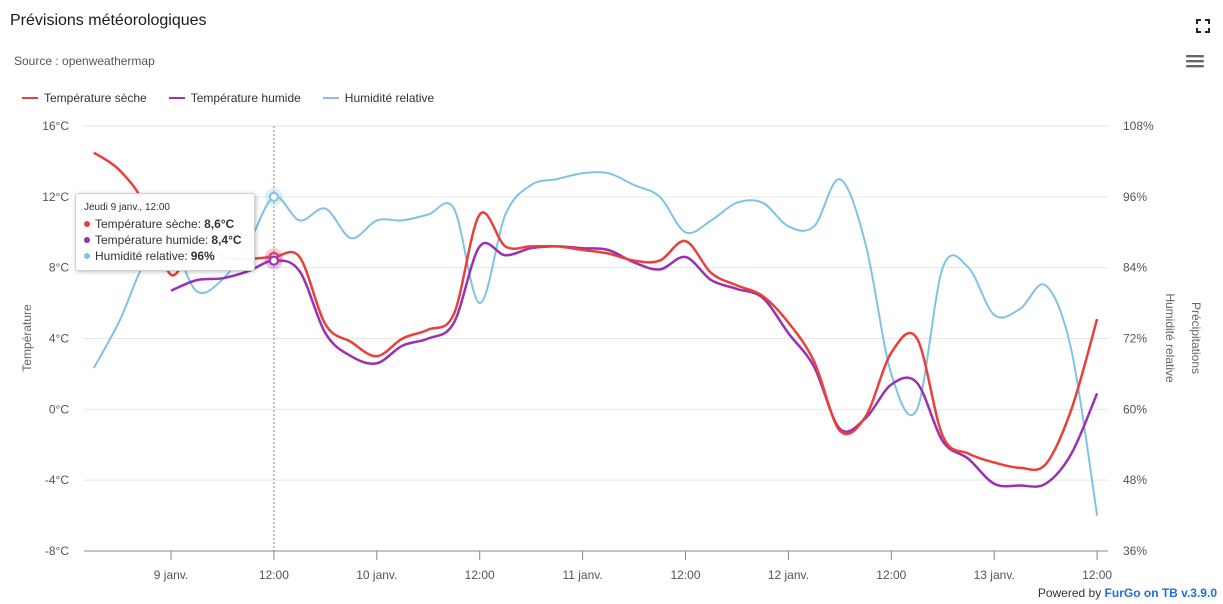 Image resolution: width=1223 pixels, height=604 pixels. What do you see at coordinates (245, 98) in the screenshot?
I see `legend-label: Température humide` at bounding box center [245, 98].